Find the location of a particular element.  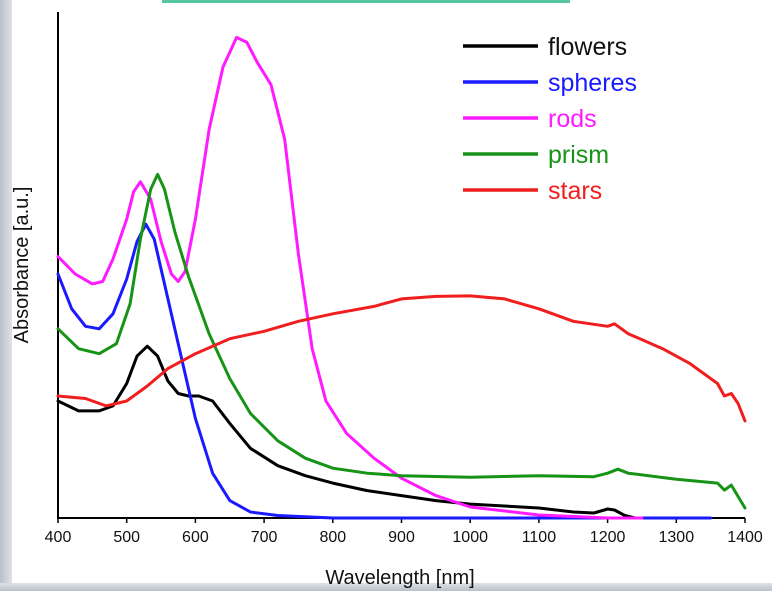

x-tick-label: 900 is located at coordinates (401, 537).